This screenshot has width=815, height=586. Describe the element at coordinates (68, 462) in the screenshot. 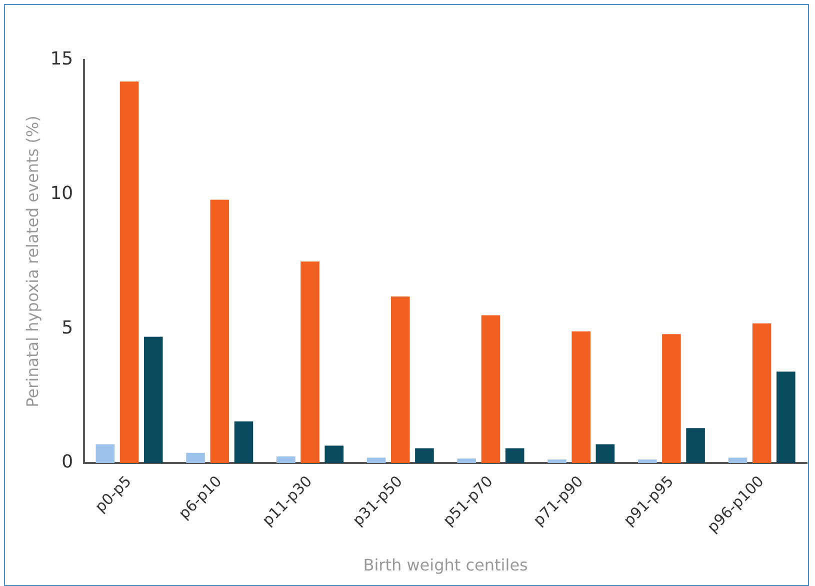

I see `y-tick-label: 0` at that location.